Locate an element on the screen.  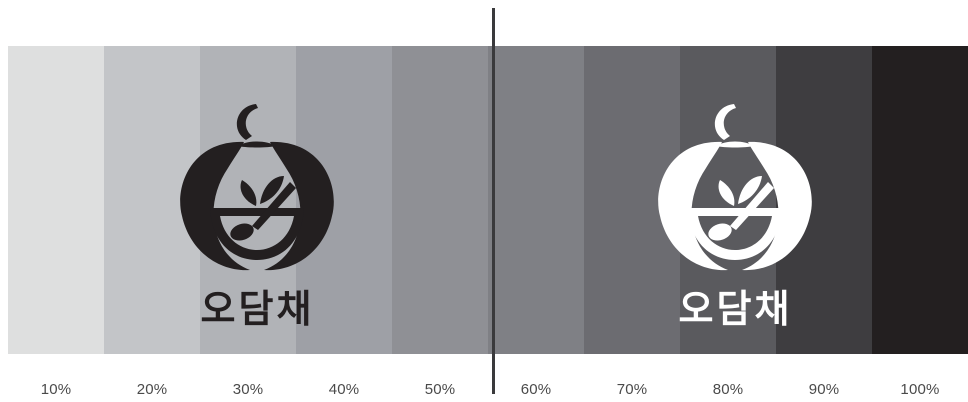
logo-dark is located at coordinates (257, 211).